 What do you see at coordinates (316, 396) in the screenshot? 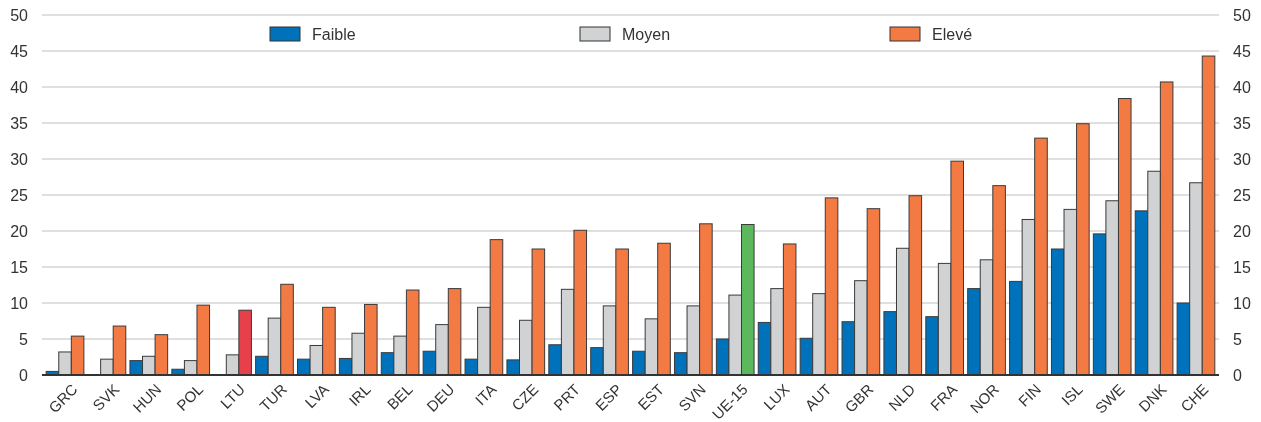
I see `x-tick-label: LVA` at bounding box center [316, 396].